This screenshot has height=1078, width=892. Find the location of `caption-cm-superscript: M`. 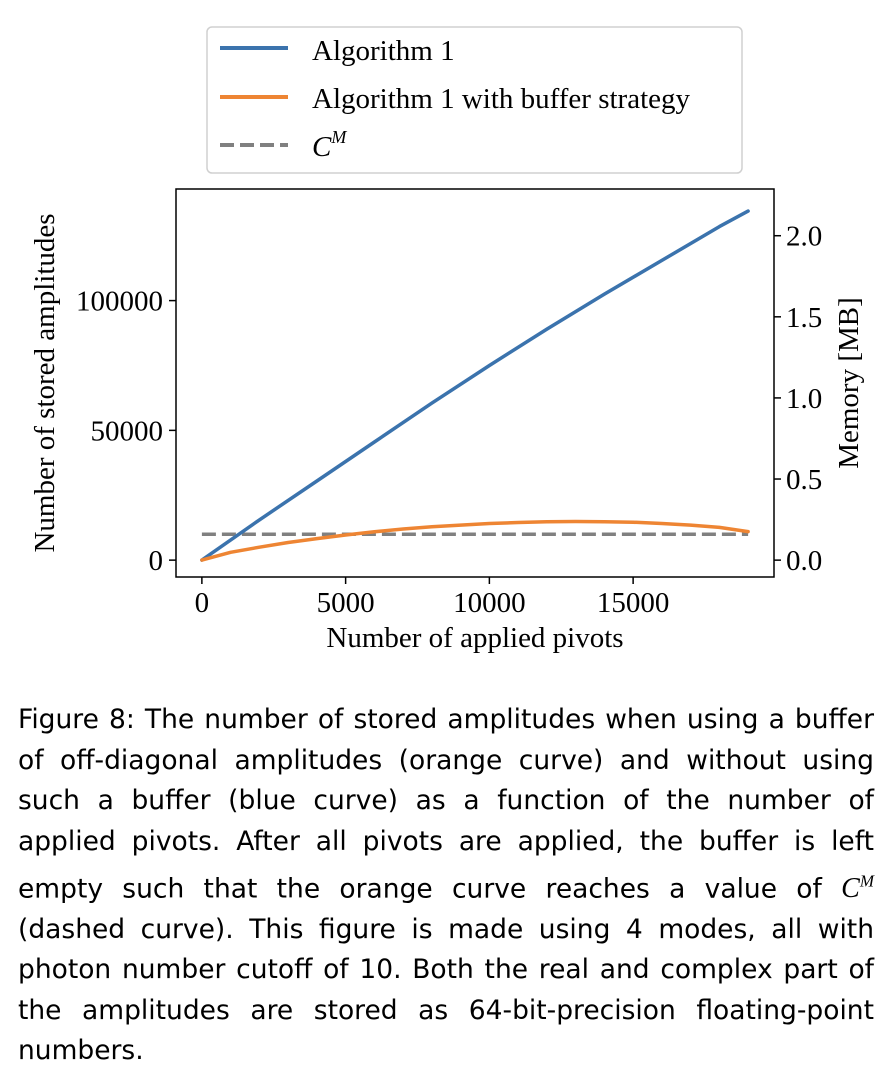

caption-cm-superscript: M is located at coordinates (866, 881).